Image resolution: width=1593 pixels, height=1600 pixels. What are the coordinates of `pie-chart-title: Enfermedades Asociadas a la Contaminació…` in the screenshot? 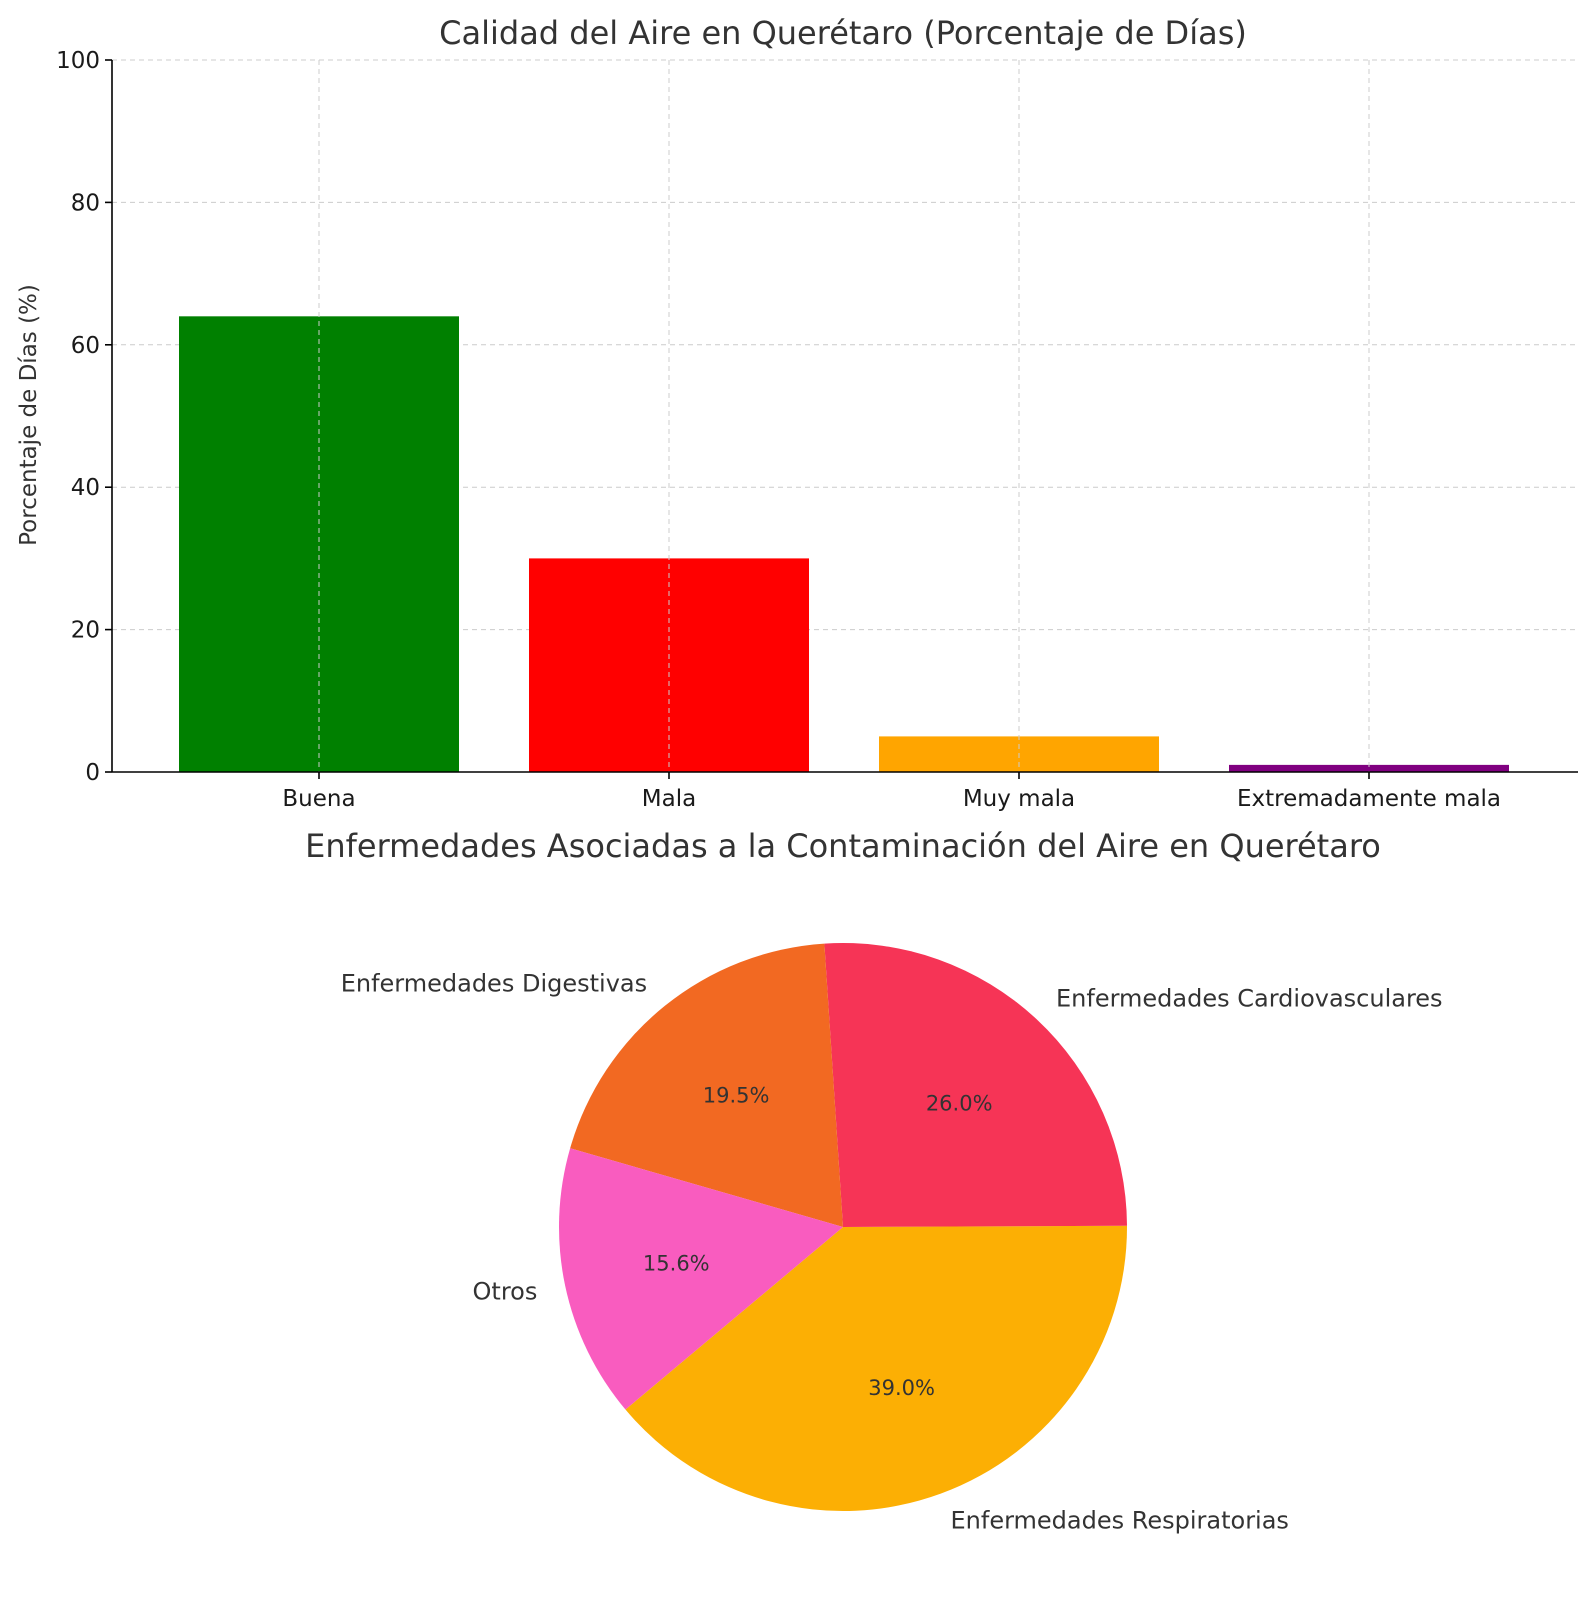 It's located at (843, 846).